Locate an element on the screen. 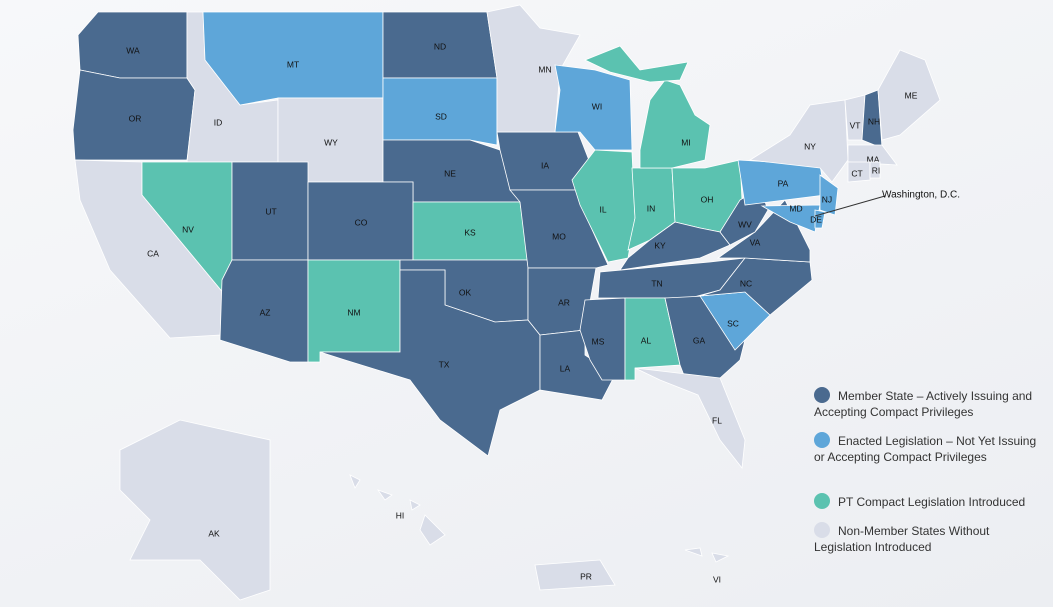 The width and height of the screenshot is (1053, 607). state-label: LA is located at coordinates (565, 368).